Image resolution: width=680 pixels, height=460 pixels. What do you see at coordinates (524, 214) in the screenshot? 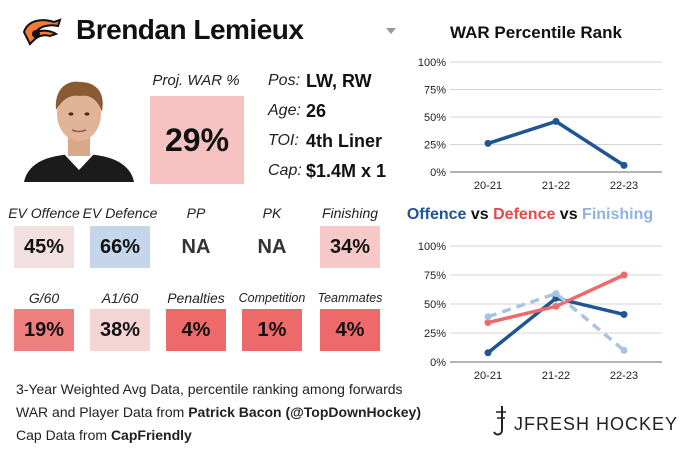
I see `title-defence: Defence` at bounding box center [524, 214].